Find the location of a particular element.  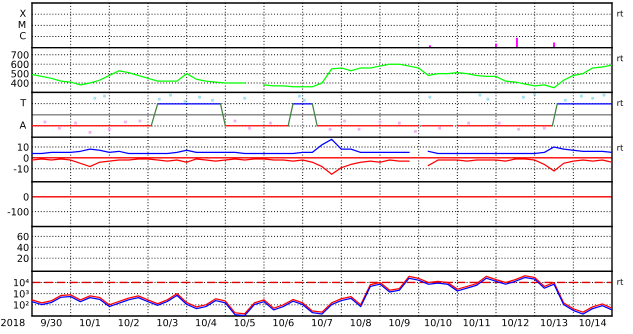

y-tick-label: 400 is located at coordinates (20, 83).